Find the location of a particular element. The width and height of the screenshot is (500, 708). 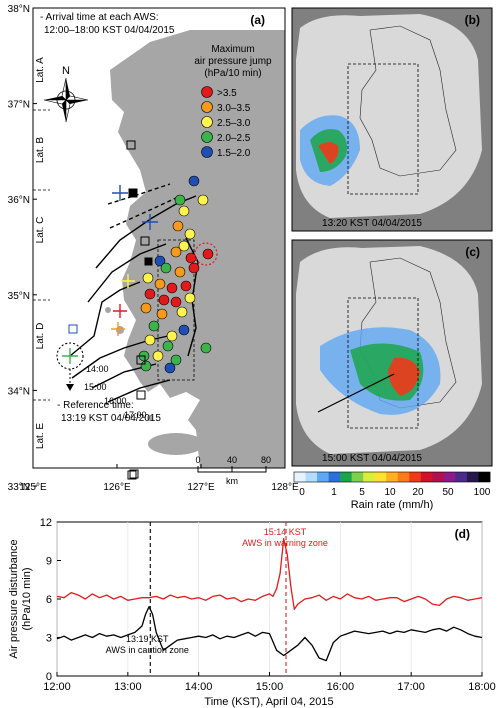

reference-note-line1: - Reference time: is located at coordinates (95, 405).